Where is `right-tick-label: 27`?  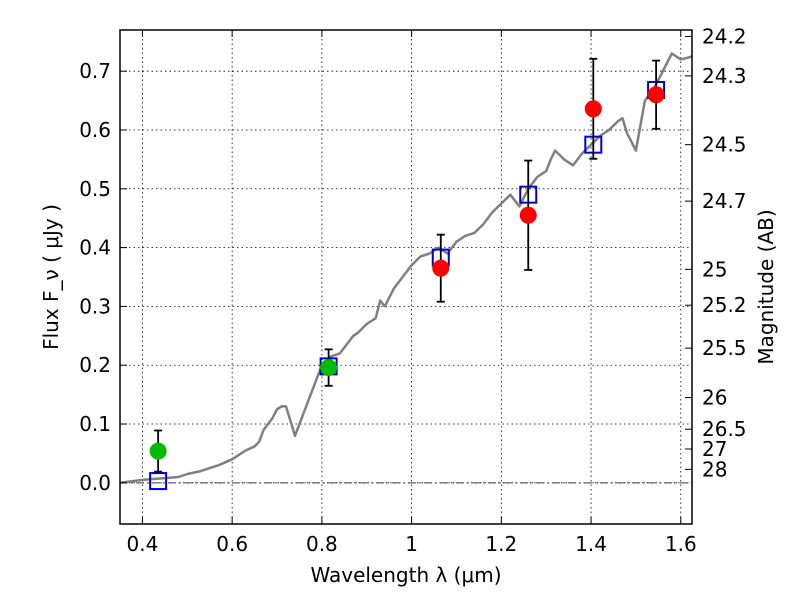
right-tick-label: 27 is located at coordinates (714, 449).